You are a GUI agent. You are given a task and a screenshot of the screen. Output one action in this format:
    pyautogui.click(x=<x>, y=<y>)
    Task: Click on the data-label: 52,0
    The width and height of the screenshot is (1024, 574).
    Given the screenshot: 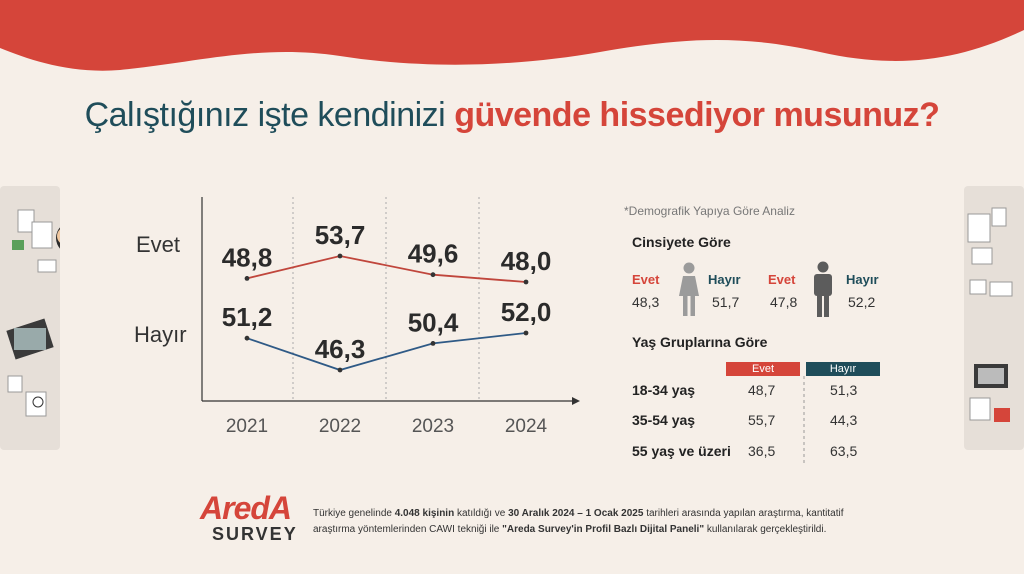 What is the action you would take?
    pyautogui.click(x=526, y=312)
    